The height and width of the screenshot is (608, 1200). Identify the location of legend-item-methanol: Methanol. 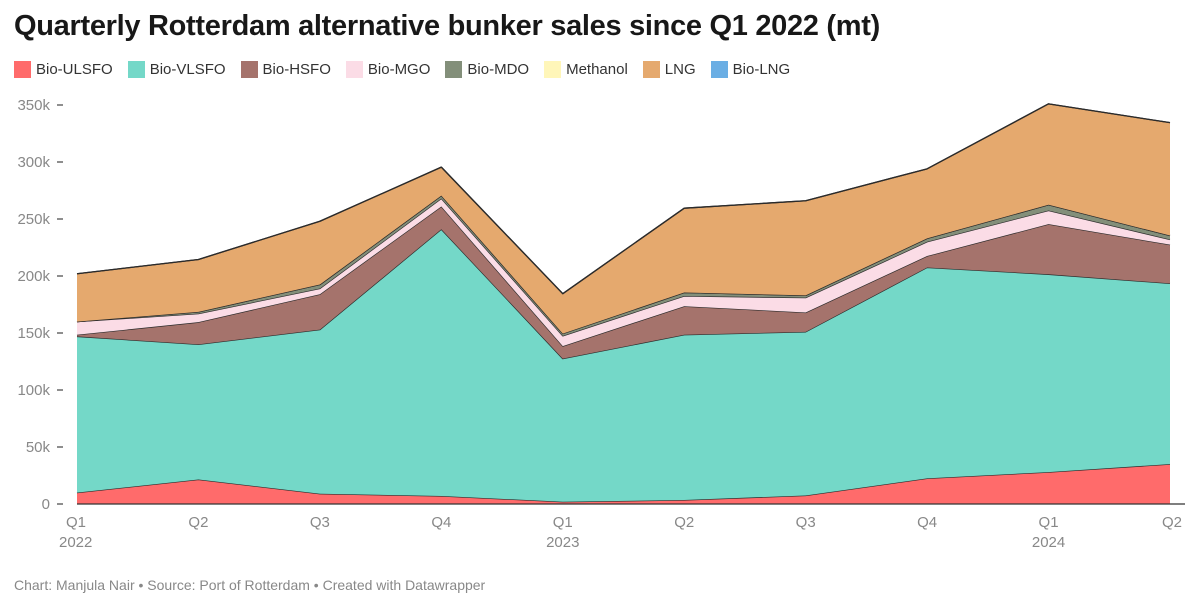
(586, 69).